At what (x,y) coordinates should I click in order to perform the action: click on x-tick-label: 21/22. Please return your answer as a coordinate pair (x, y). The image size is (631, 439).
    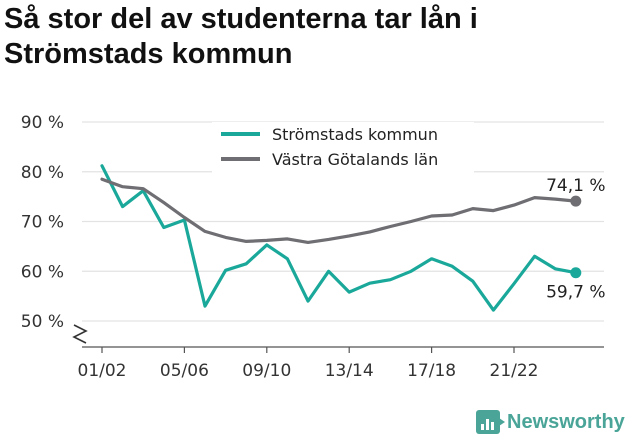
    Looking at the image, I should click on (514, 371).